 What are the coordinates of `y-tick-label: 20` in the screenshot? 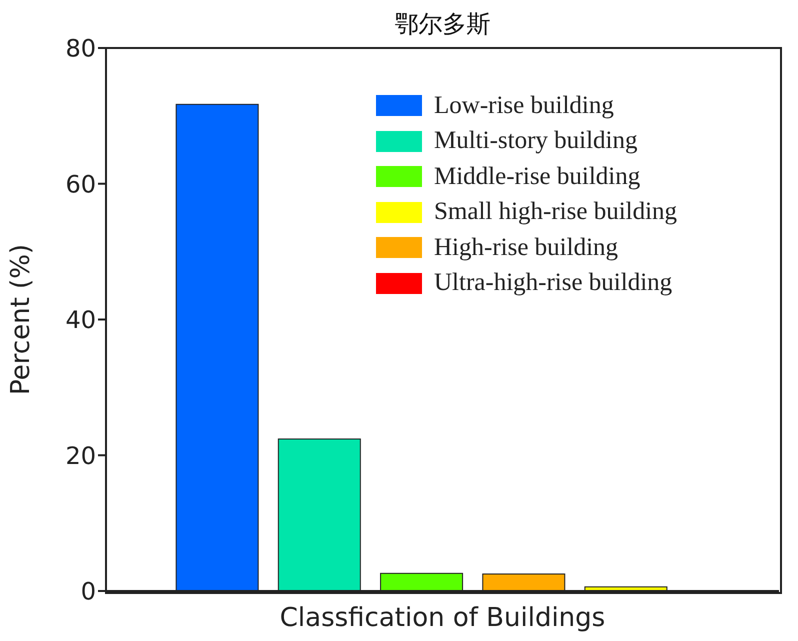 It's located at (80, 456).